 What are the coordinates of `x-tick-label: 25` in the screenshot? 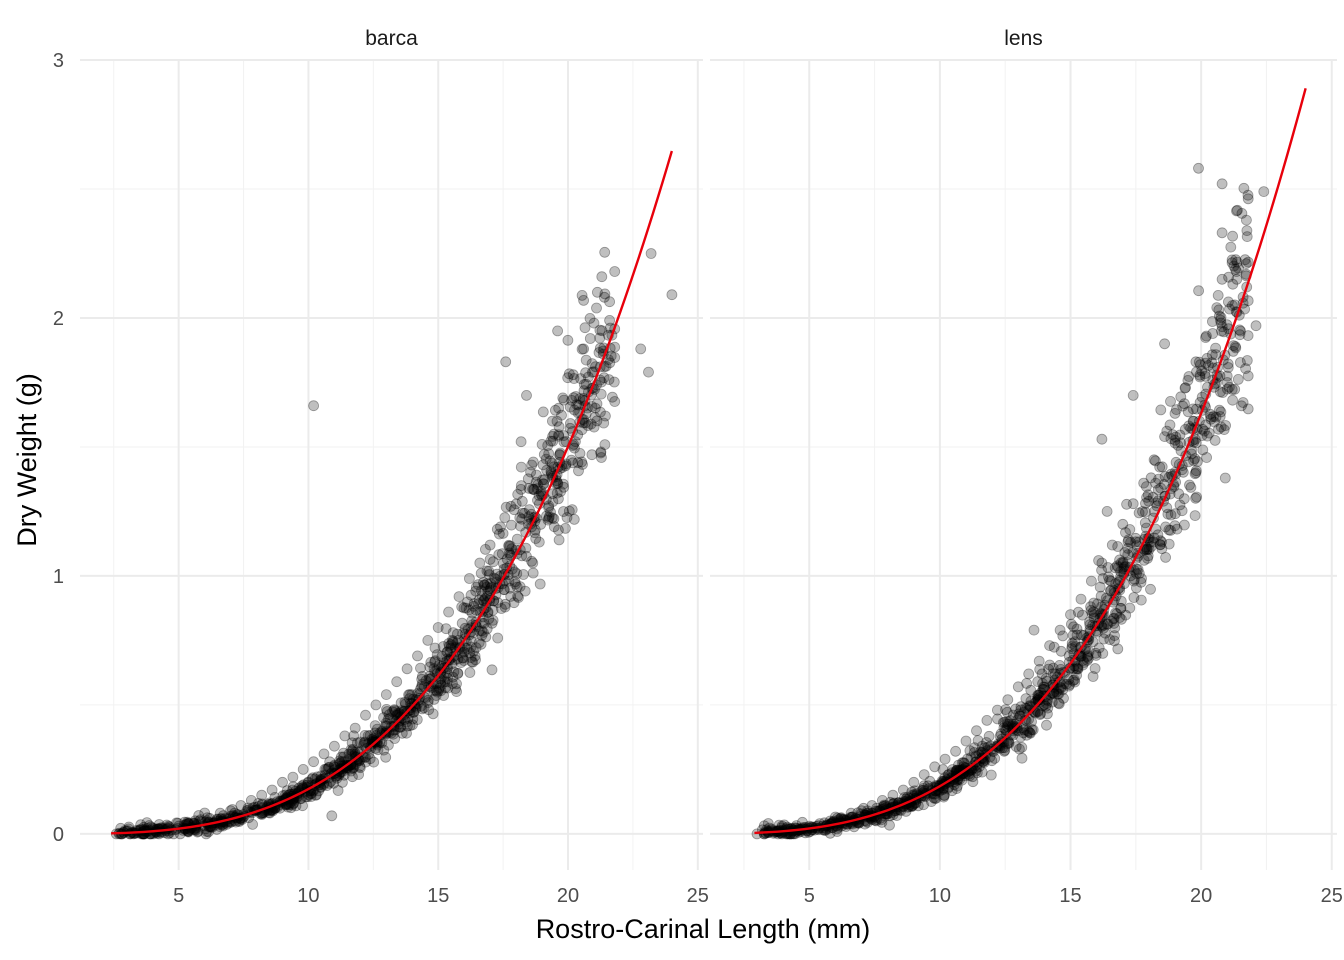 It's located at (698, 896).